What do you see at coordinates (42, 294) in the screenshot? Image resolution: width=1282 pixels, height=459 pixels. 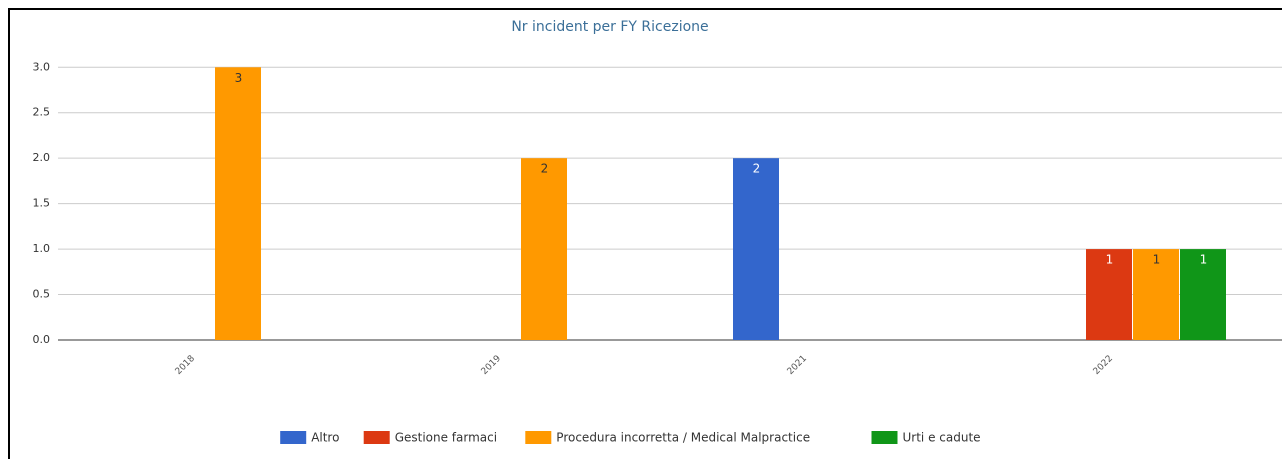 I see `y-tick-label: 0.5` at bounding box center [42, 294].